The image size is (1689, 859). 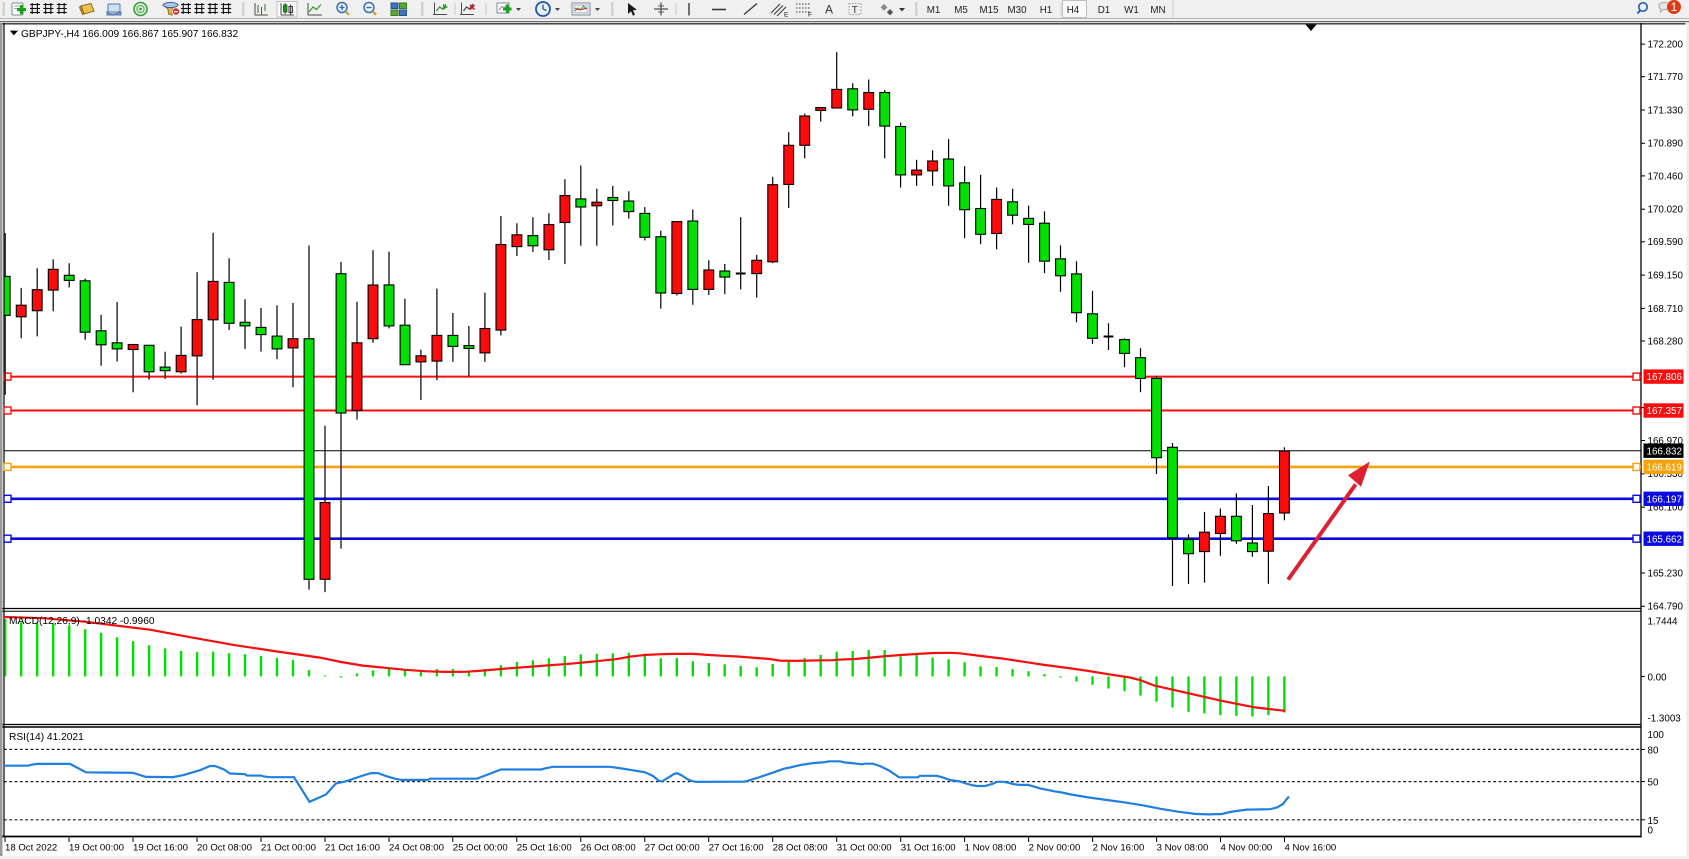 What do you see at coordinates (991, 847) in the screenshot?
I see `svg-text: 1 Nov 08:00` at bounding box center [991, 847].